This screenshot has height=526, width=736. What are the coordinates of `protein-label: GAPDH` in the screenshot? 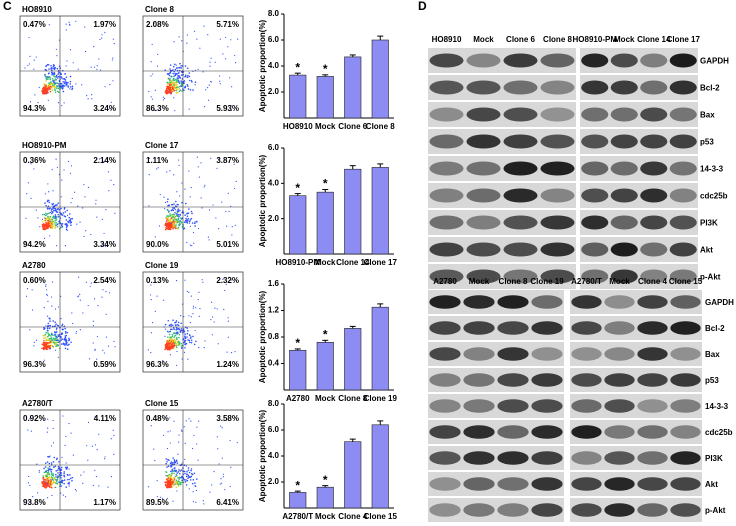 It's located at (714, 61).